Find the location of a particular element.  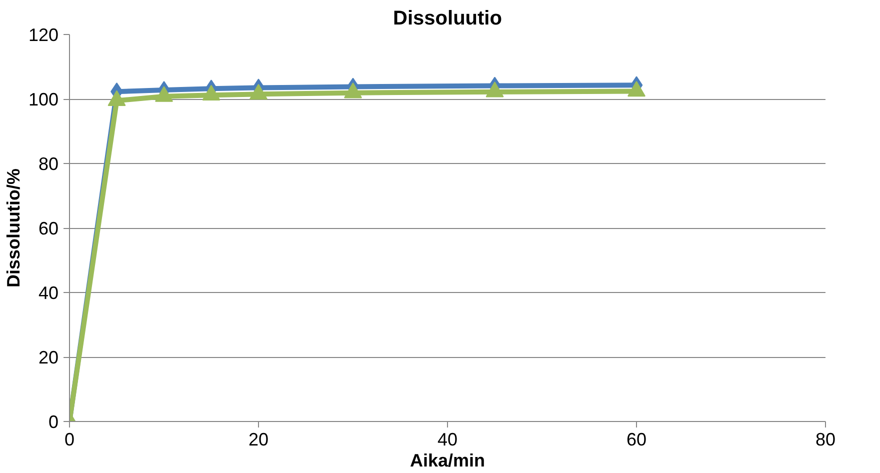

x-tick-label: 20 is located at coordinates (258, 440).